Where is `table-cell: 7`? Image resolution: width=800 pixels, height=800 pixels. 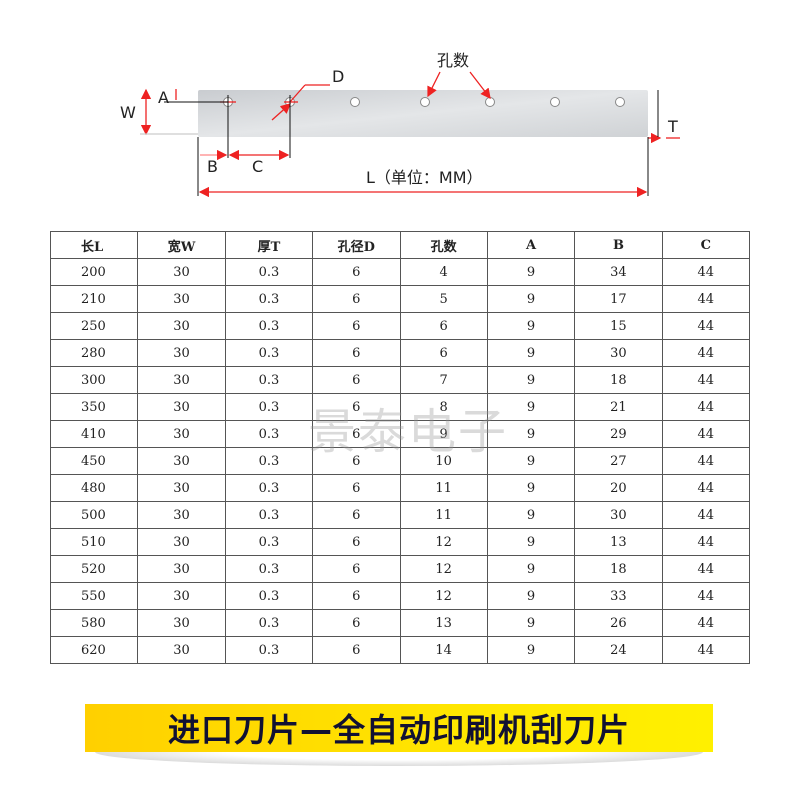
table-cell: 7 is located at coordinates (443, 380).